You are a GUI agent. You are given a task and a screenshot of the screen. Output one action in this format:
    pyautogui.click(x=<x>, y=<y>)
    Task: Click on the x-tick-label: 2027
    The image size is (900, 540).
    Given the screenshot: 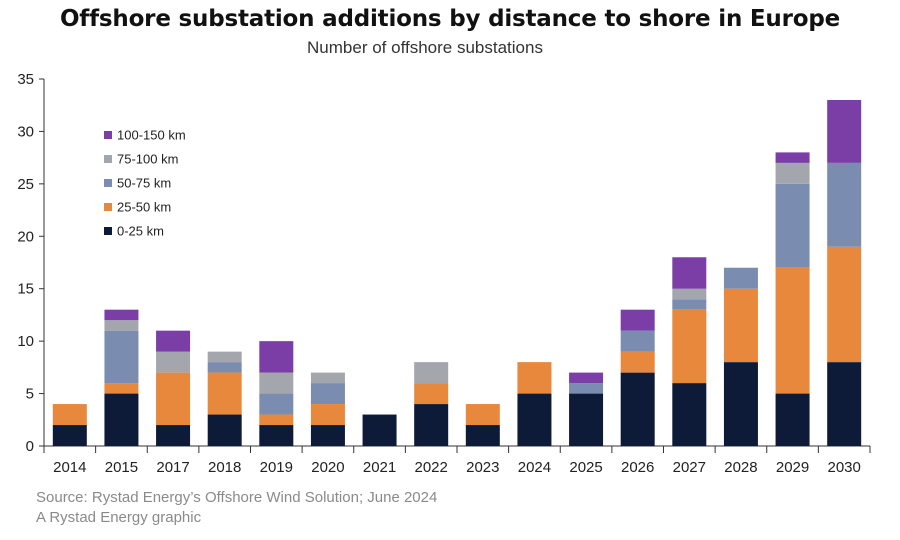 What is the action you would take?
    pyautogui.click(x=689, y=467)
    